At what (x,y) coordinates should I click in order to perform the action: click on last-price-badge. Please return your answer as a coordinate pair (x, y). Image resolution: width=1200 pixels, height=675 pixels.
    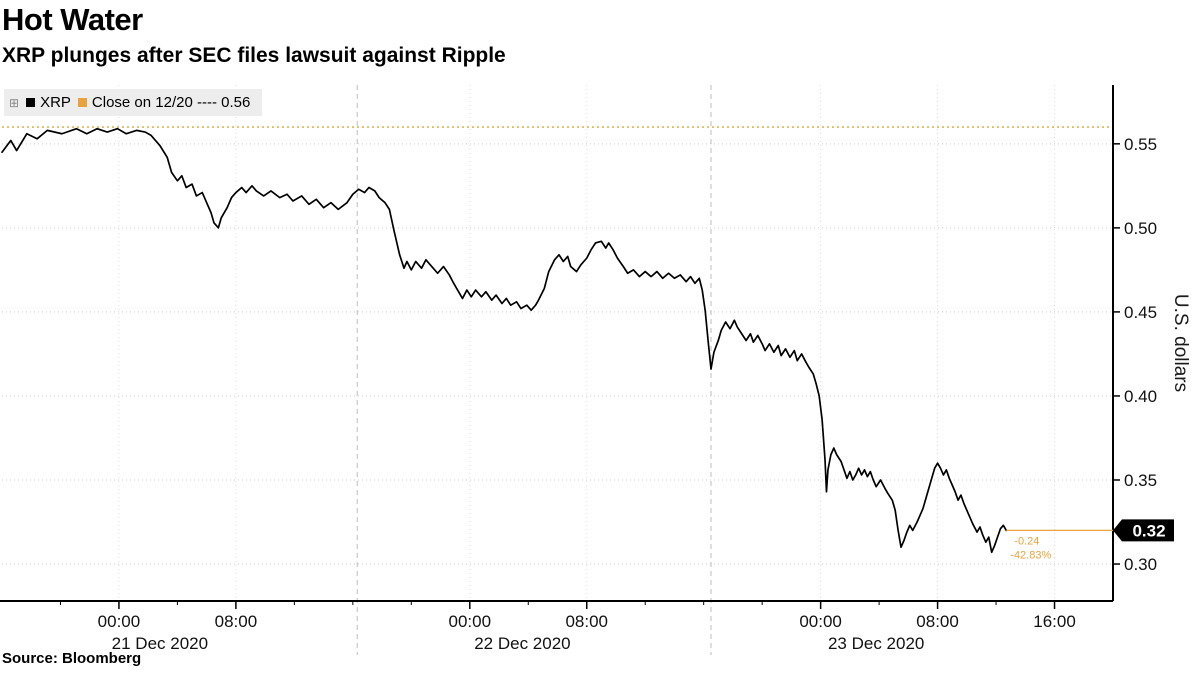
    Looking at the image, I should click on (1143, 530).